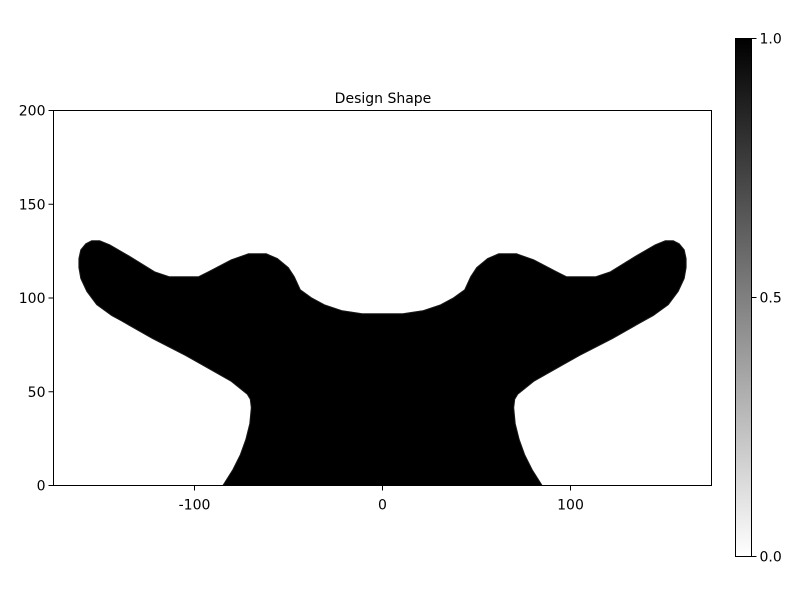 The width and height of the screenshot is (800, 600). I want to click on colorbar: 0.0 0.5 1.0, so click(758, 299).